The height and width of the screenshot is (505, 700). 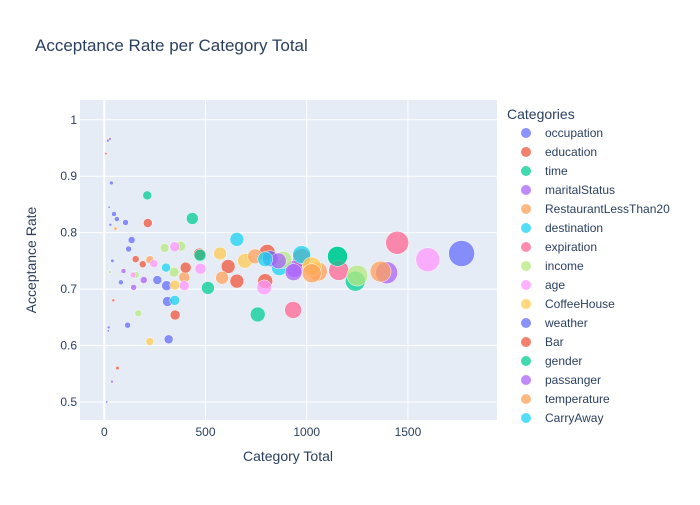 What do you see at coordinates (554, 342) in the screenshot?
I see `legend-label: Bar` at bounding box center [554, 342].